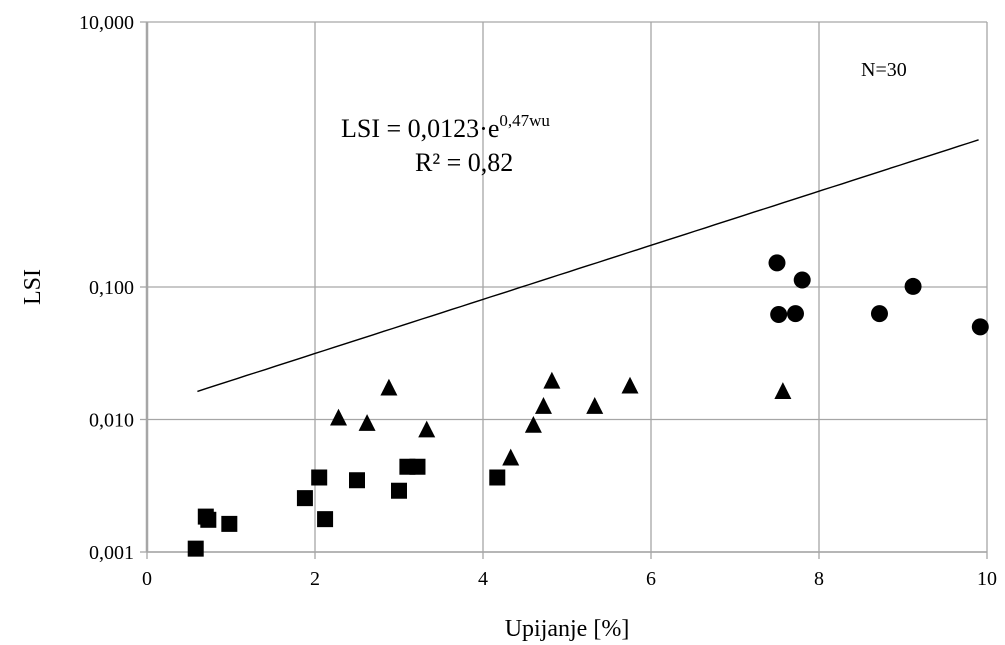 This screenshot has width=1005, height=645. Describe the element at coordinates (483, 579) in the screenshot. I see `x-tick-label-2: 4` at that location.